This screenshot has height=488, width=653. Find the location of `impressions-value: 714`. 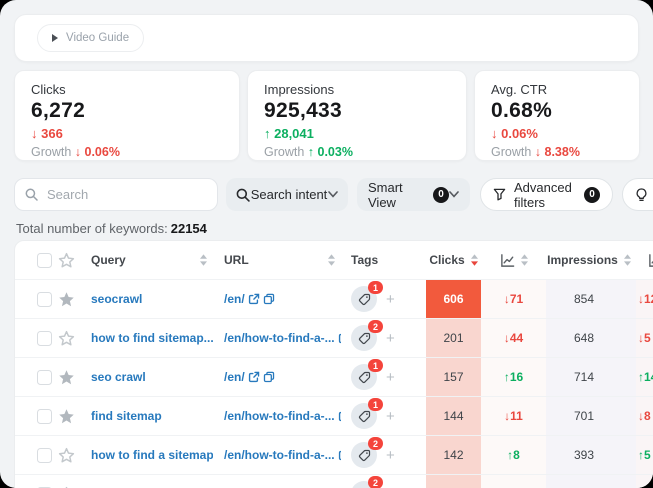

impressions-value: 714 is located at coordinates (584, 377).